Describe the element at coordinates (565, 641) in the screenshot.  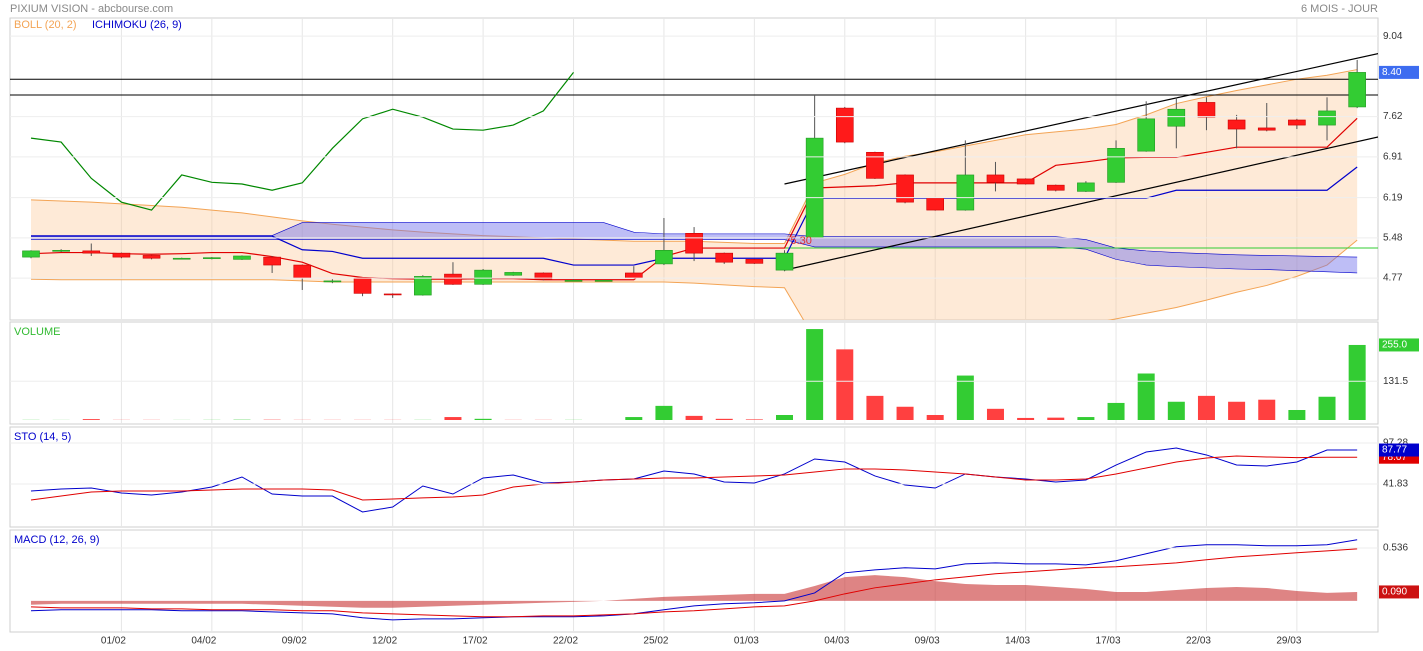
I see `x-tick-label: 22/02` at that location.